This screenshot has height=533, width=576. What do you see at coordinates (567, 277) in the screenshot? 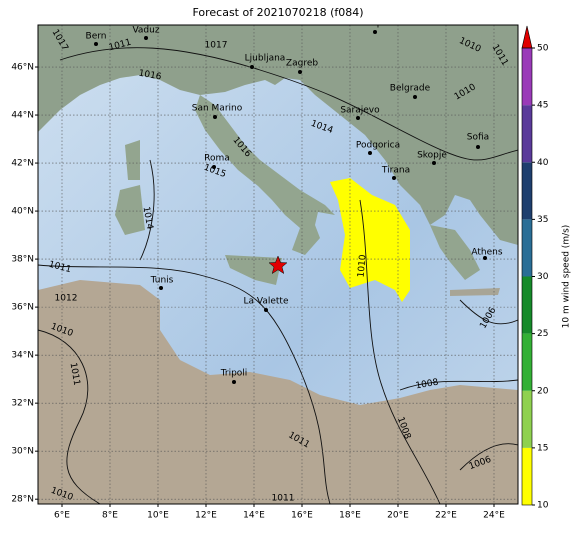
I see `colorbar-label: 10 m wind speed (m/s)` at bounding box center [567, 277].